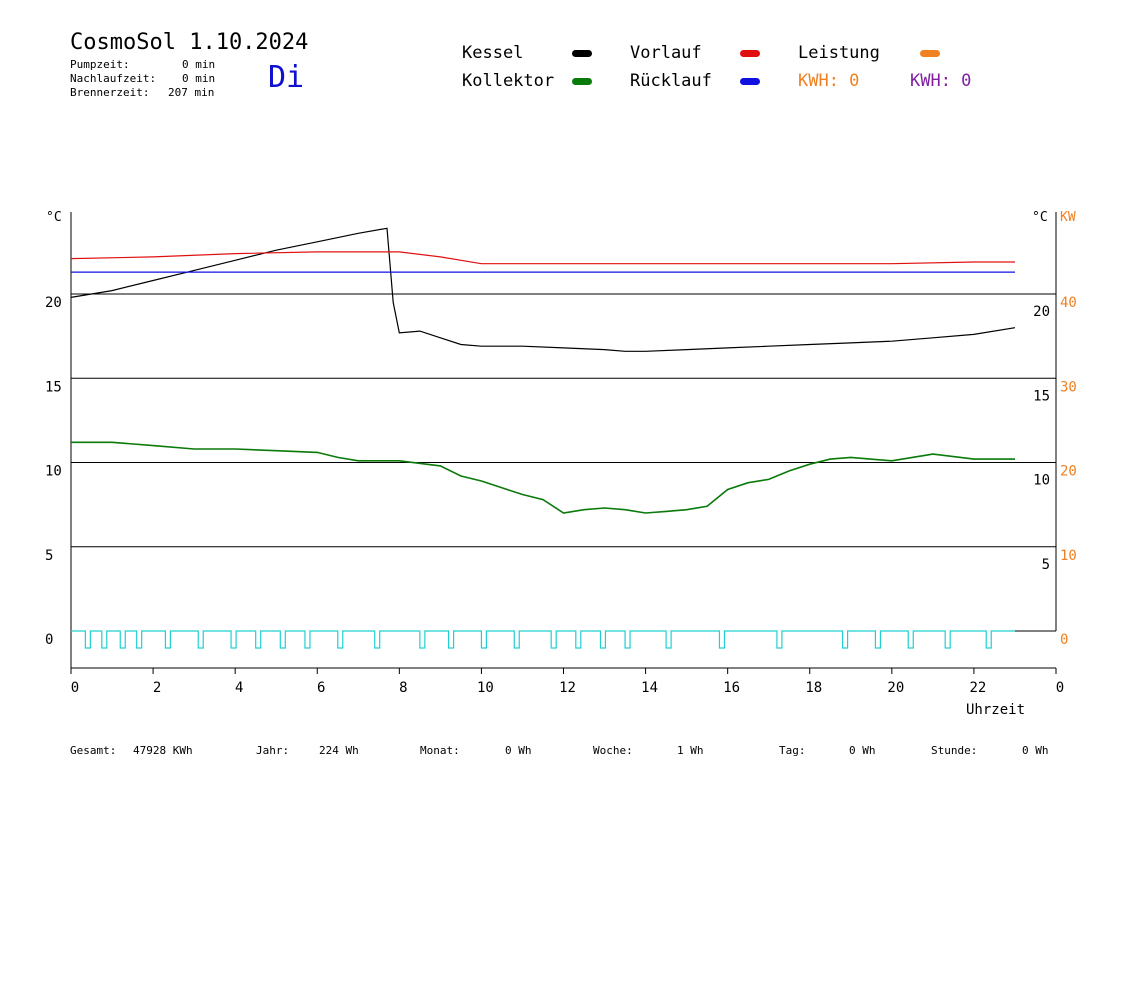 This screenshot has height=991, width=1148. What do you see at coordinates (440, 750) in the screenshot?
I see `footer-monat-label: Monat:` at bounding box center [440, 750].